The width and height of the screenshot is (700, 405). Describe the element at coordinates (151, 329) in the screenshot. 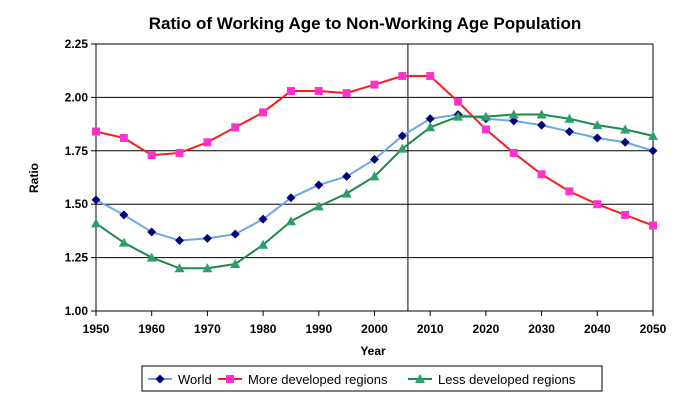

I see `x-tick-label: 1960` at that location.